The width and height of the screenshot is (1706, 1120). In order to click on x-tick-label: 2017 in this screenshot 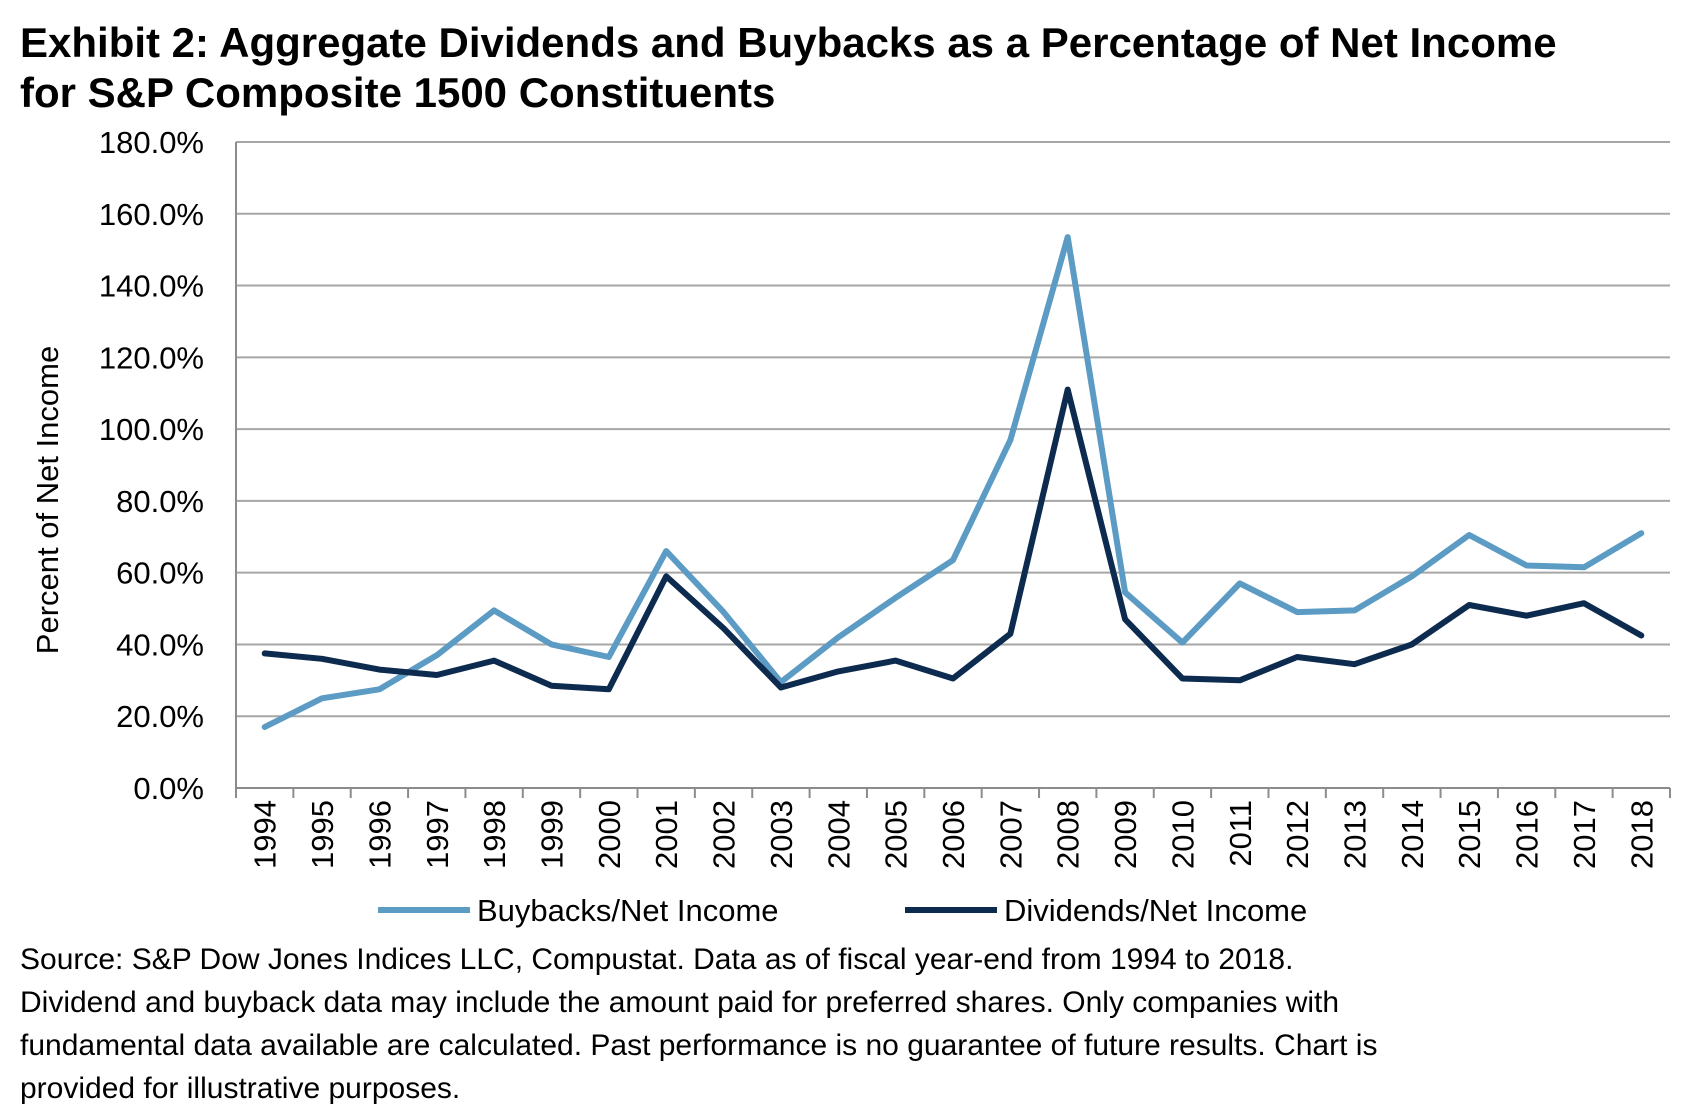, I will do `click(1584, 834)`.